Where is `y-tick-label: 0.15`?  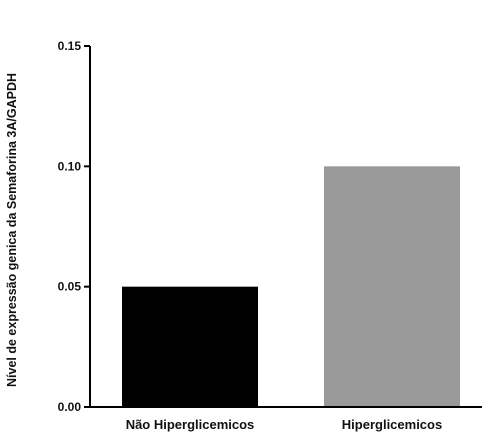 y-tick-label: 0.15 is located at coordinates (70, 46).